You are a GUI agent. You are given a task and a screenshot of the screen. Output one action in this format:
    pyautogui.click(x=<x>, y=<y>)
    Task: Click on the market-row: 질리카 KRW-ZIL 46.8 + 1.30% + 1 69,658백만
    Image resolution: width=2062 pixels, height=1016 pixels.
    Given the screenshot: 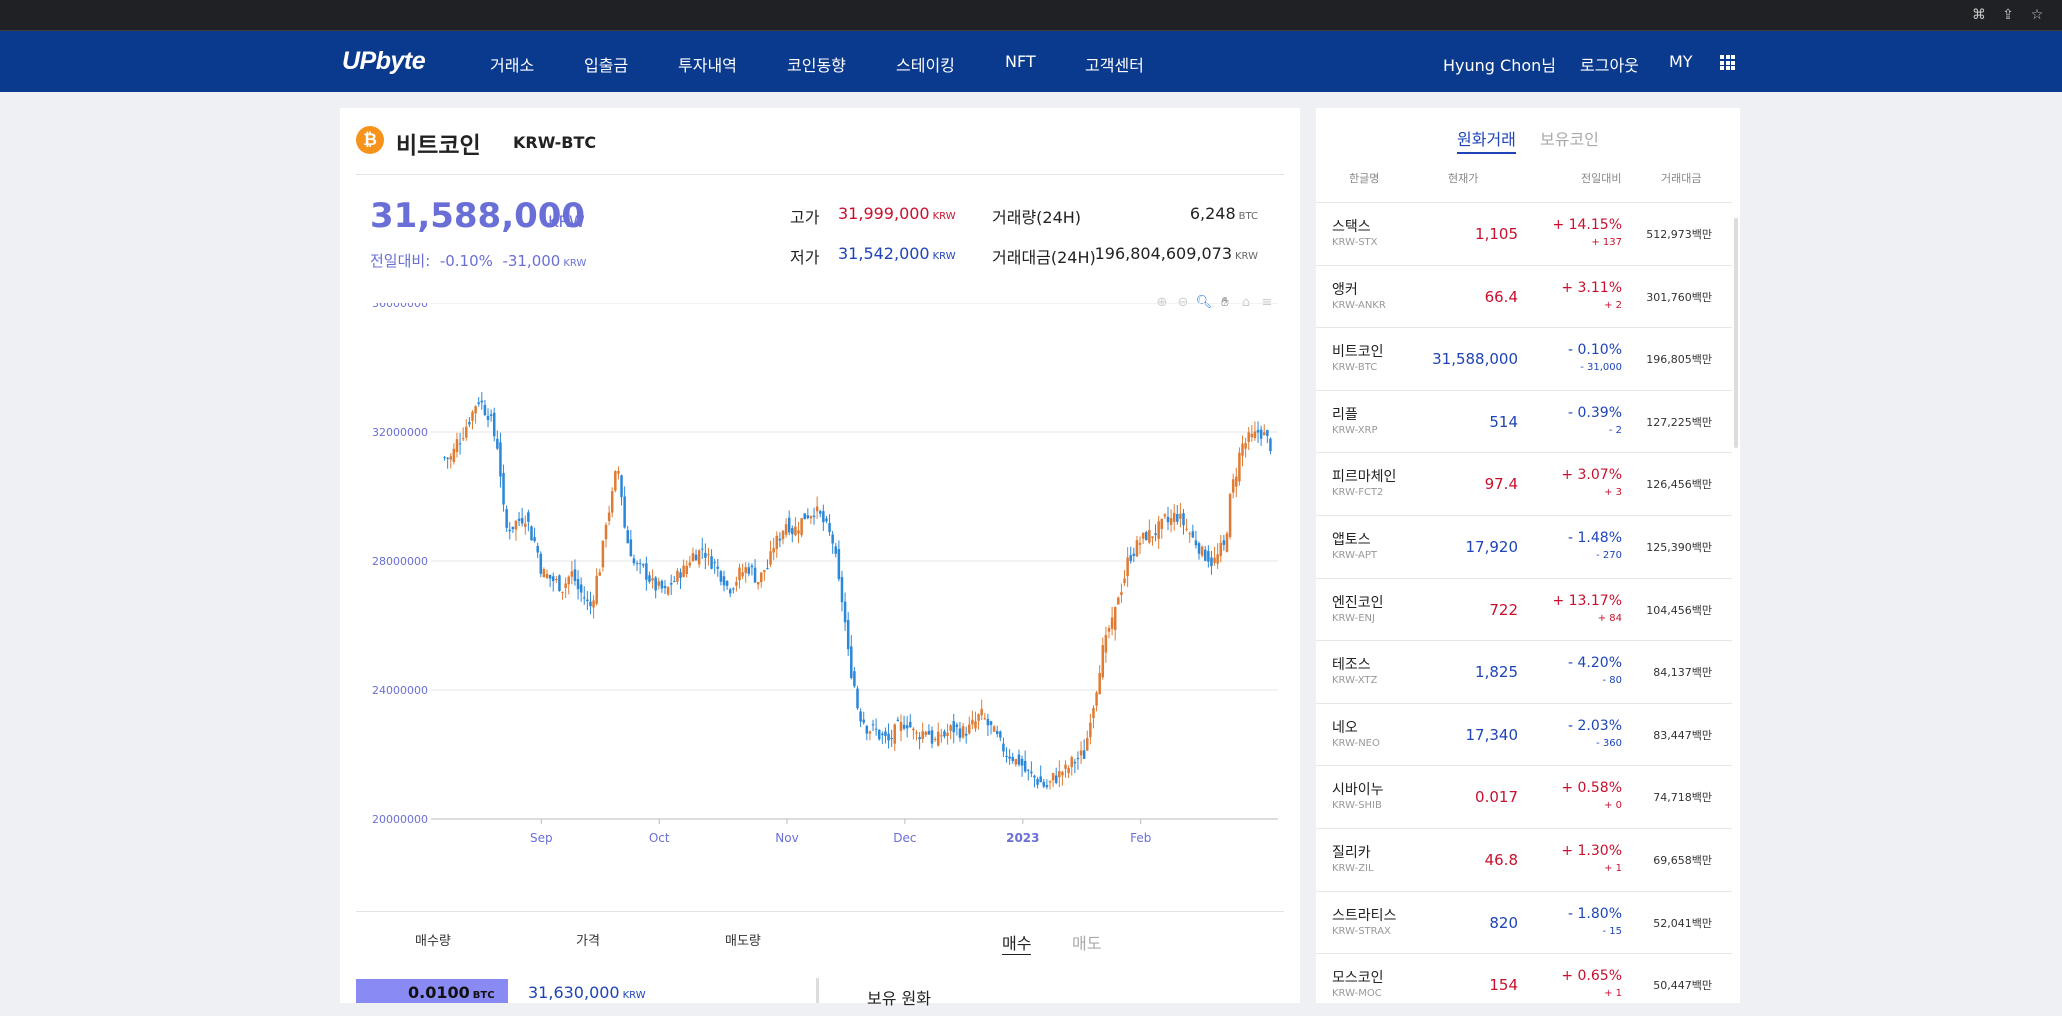 What is the action you would take?
    pyautogui.click(x=1524, y=859)
    